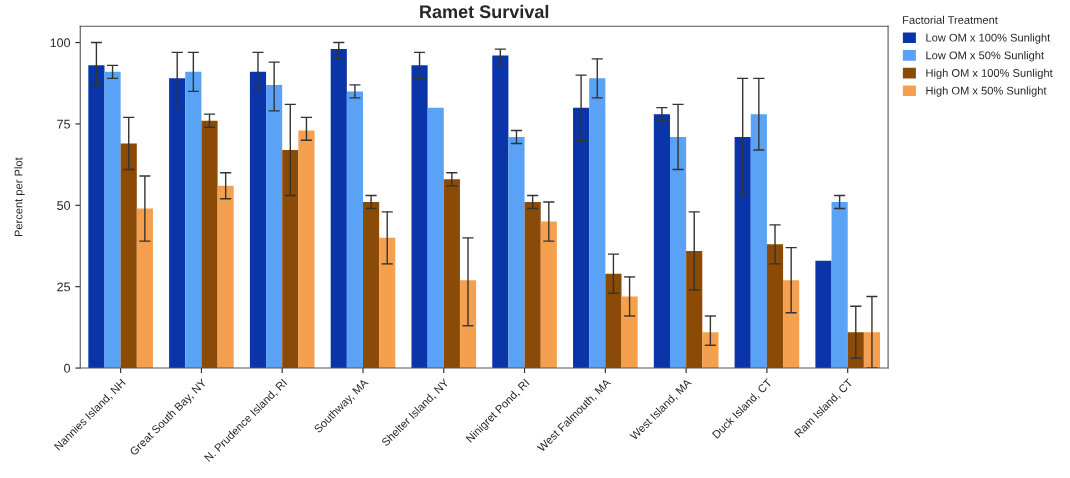  Describe the element at coordinates (989, 74) in the screenshot. I see `legend-label: High OM x 100% Sunlight` at that location.